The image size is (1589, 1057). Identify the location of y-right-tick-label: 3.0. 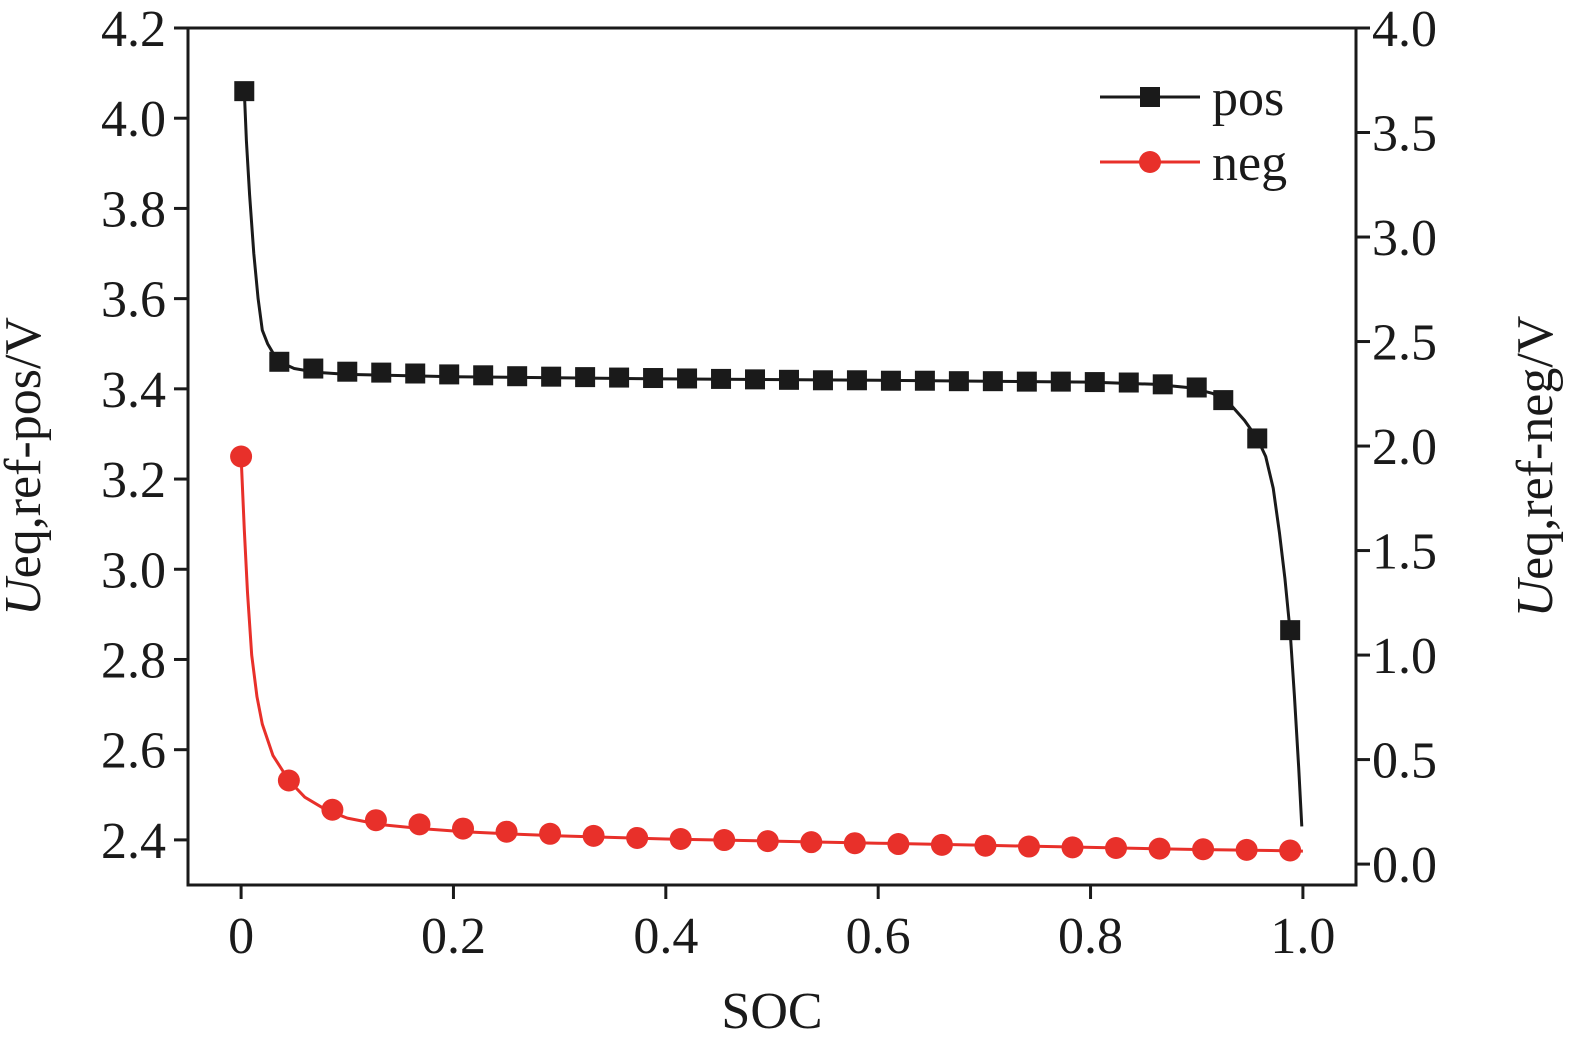
(1404, 238).